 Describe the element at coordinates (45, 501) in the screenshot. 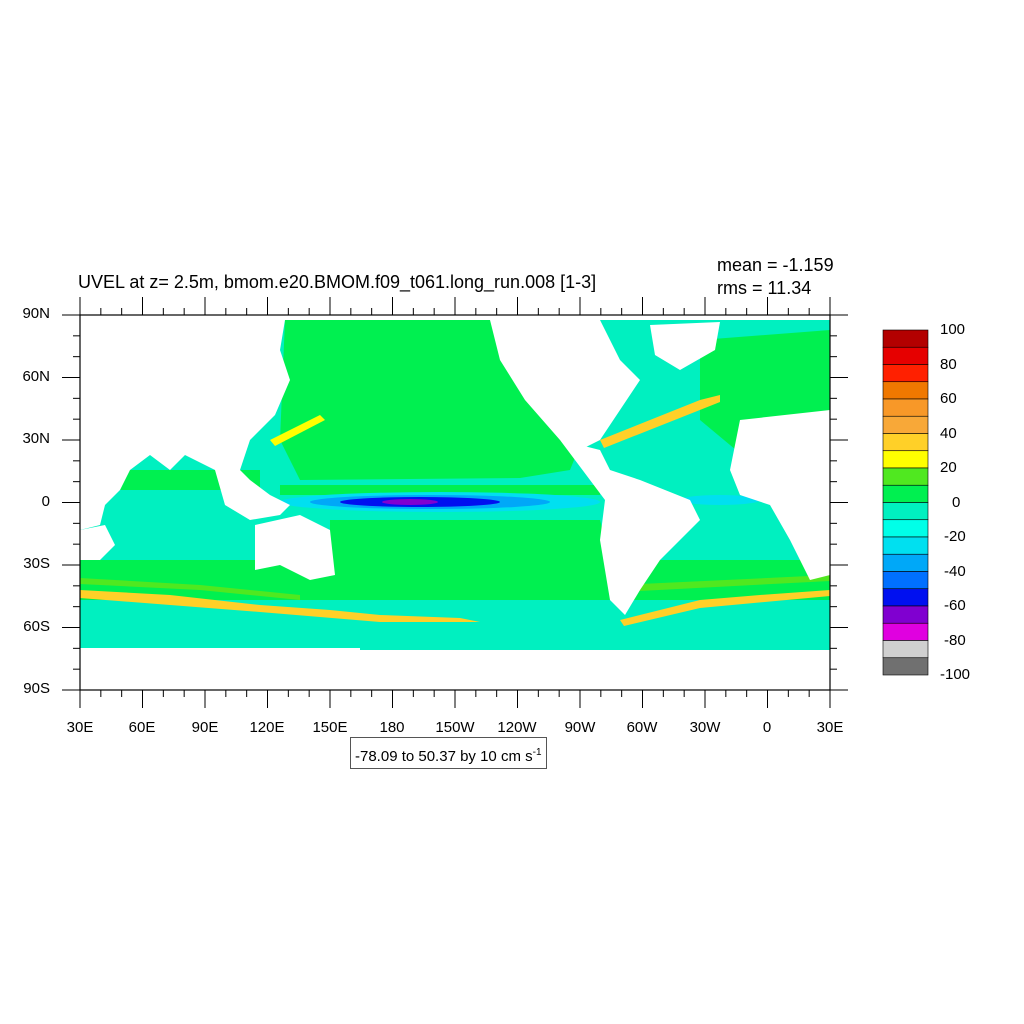

I see `lat-label: 0` at that location.